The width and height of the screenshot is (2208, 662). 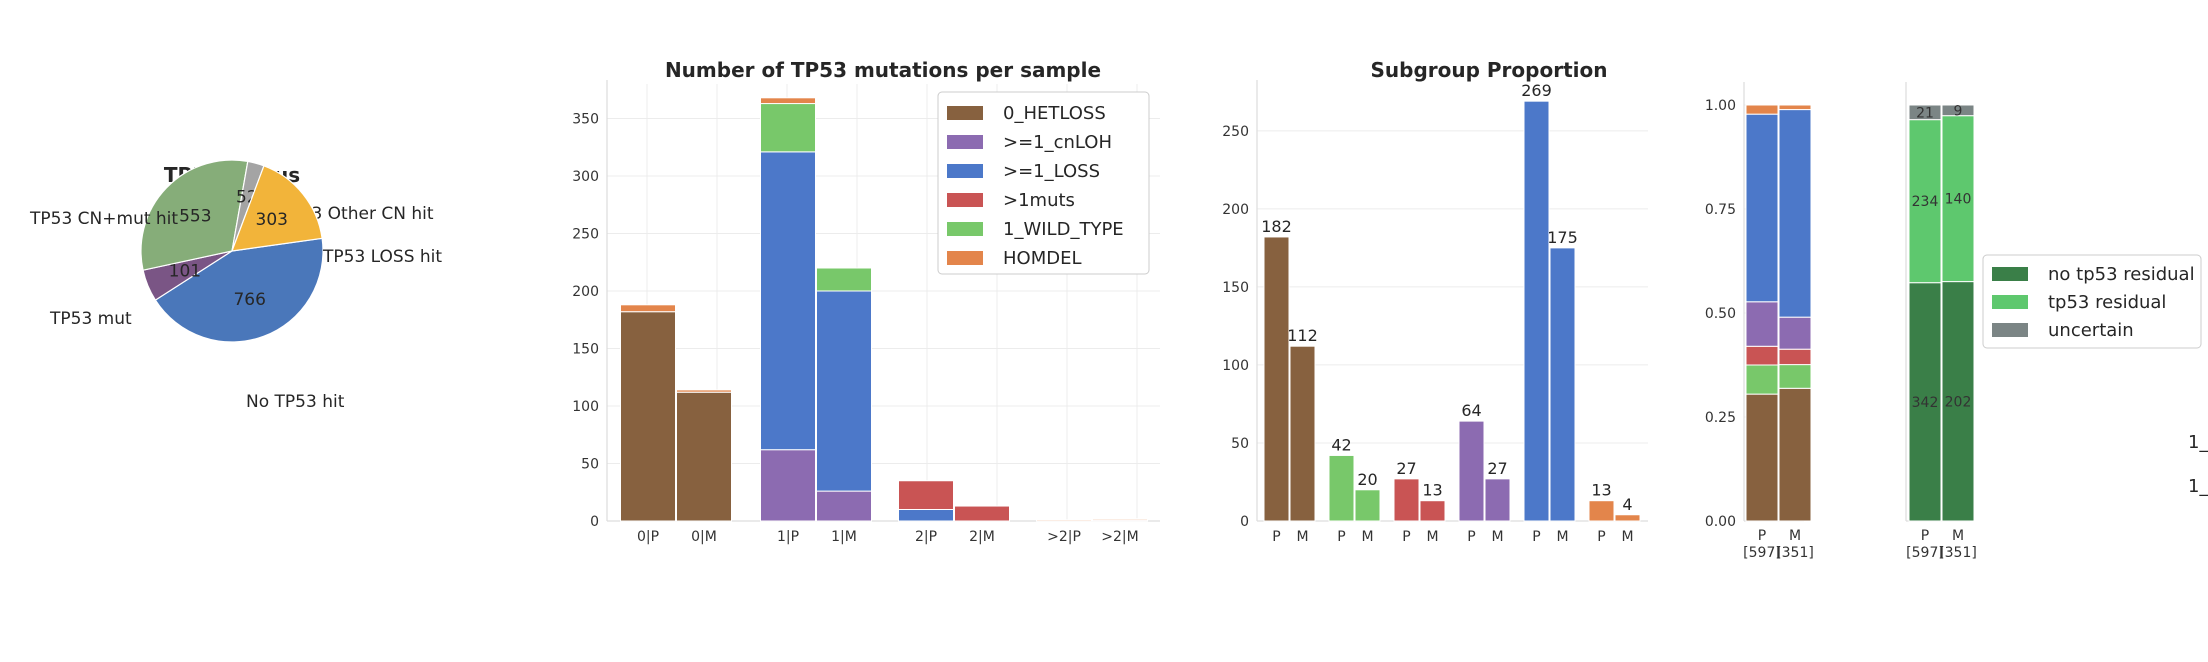 What do you see at coordinates (883, 70) in the screenshot?
I see `panel-title: Number of TP53 mutations per sample` at bounding box center [883, 70].